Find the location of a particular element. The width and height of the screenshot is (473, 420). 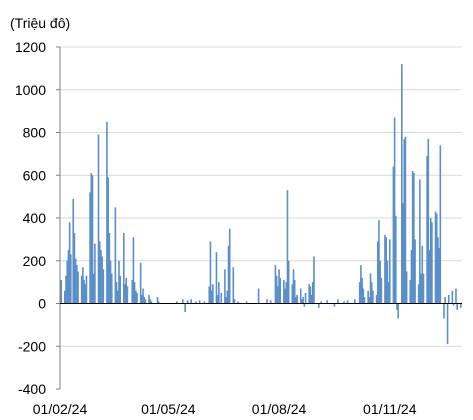

y-unit-label: (Triệu đô) is located at coordinates (40, 23).